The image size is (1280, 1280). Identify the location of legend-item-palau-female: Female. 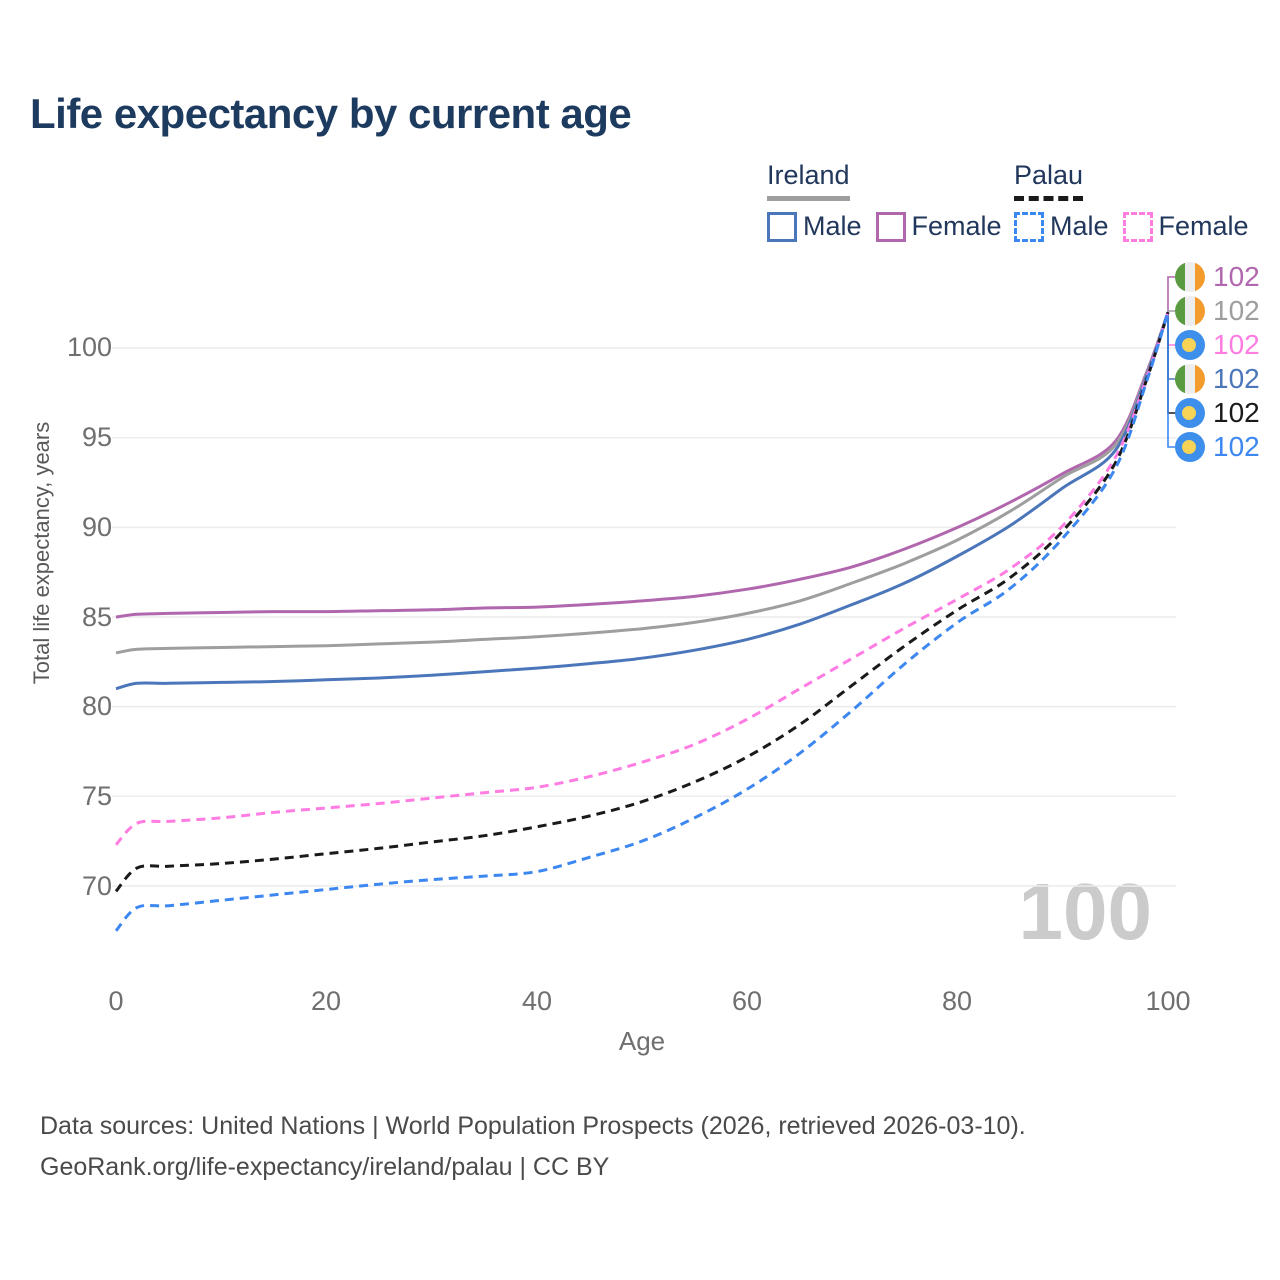
(1185, 226).